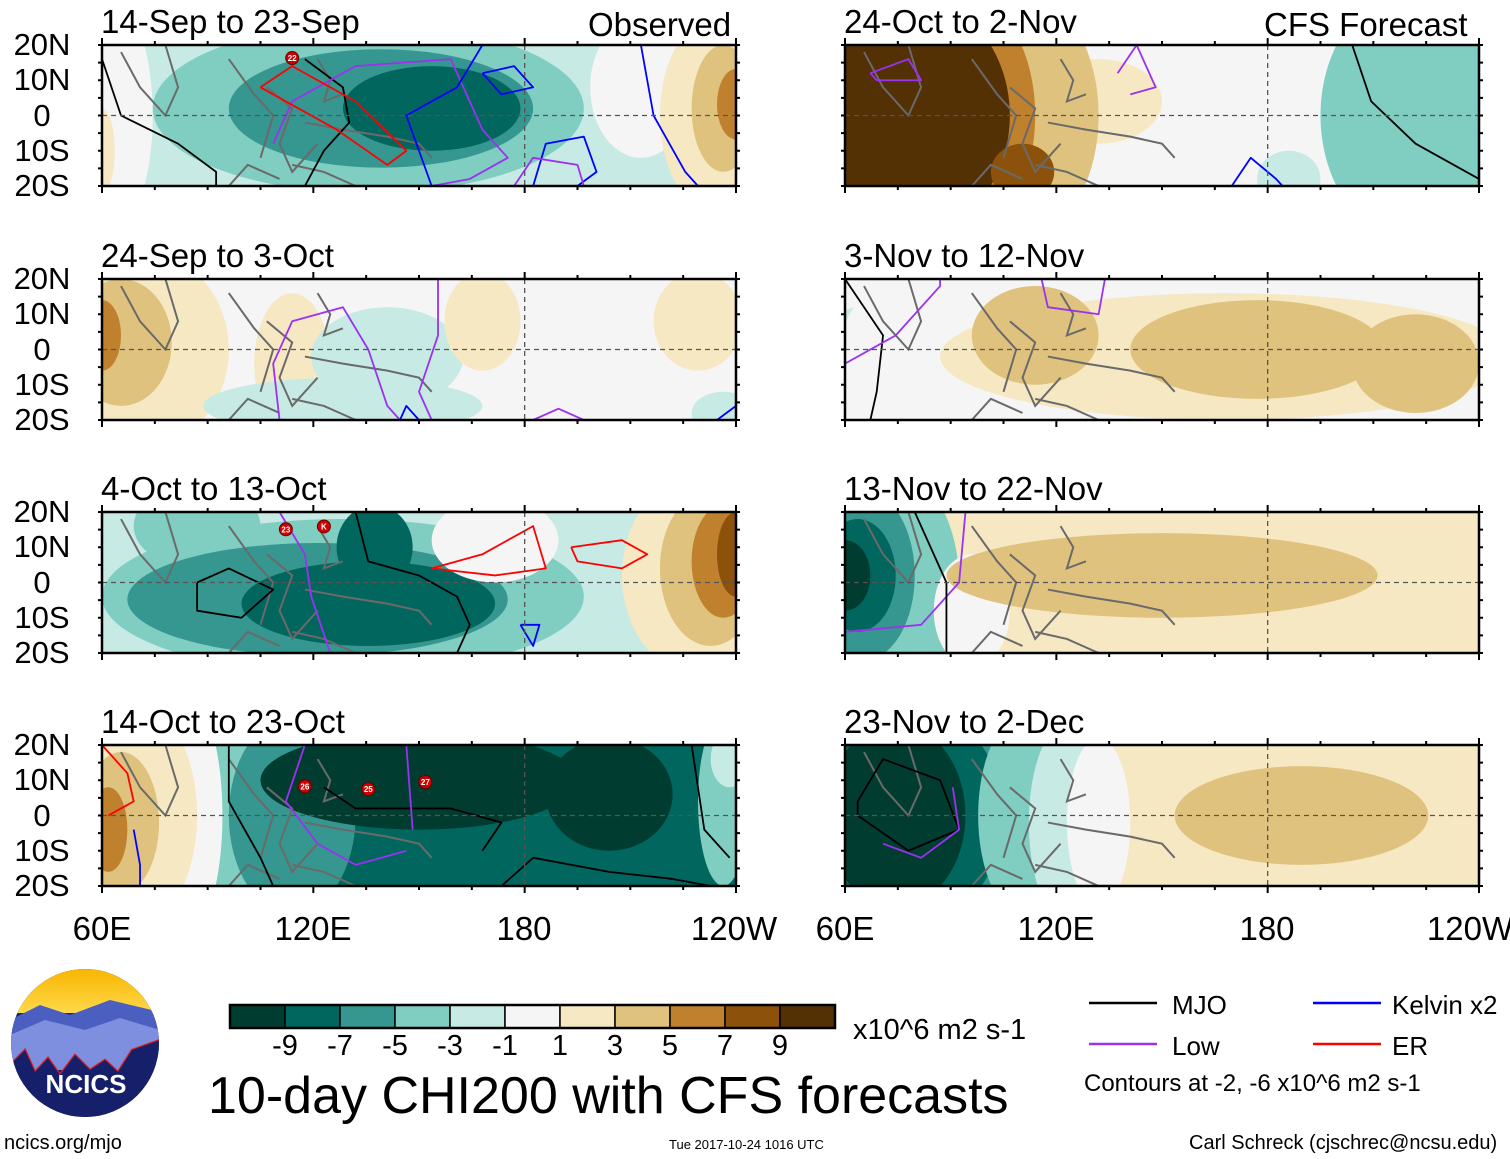 This screenshot has height=1159, width=1510. Describe the element at coordinates (1410, 1046) in the screenshot. I see `legend-er-label: ER` at that location.